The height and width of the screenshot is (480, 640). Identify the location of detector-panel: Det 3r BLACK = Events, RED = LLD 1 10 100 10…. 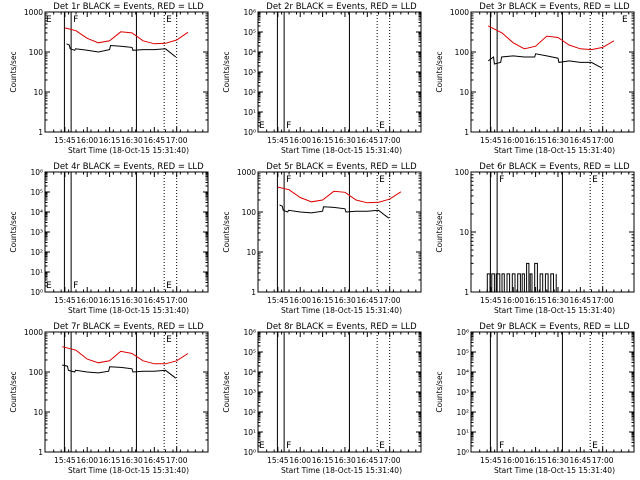
(534, 78).